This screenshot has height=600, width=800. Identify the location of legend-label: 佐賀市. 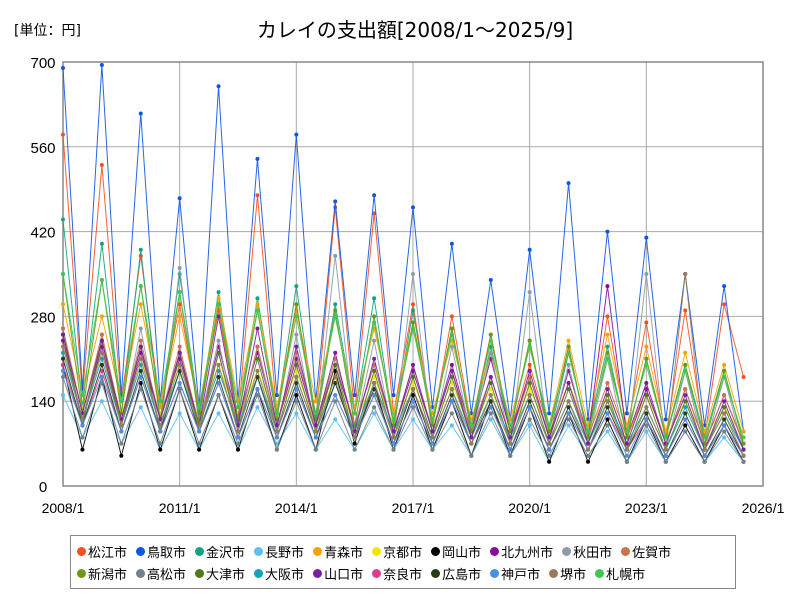
(652, 553).